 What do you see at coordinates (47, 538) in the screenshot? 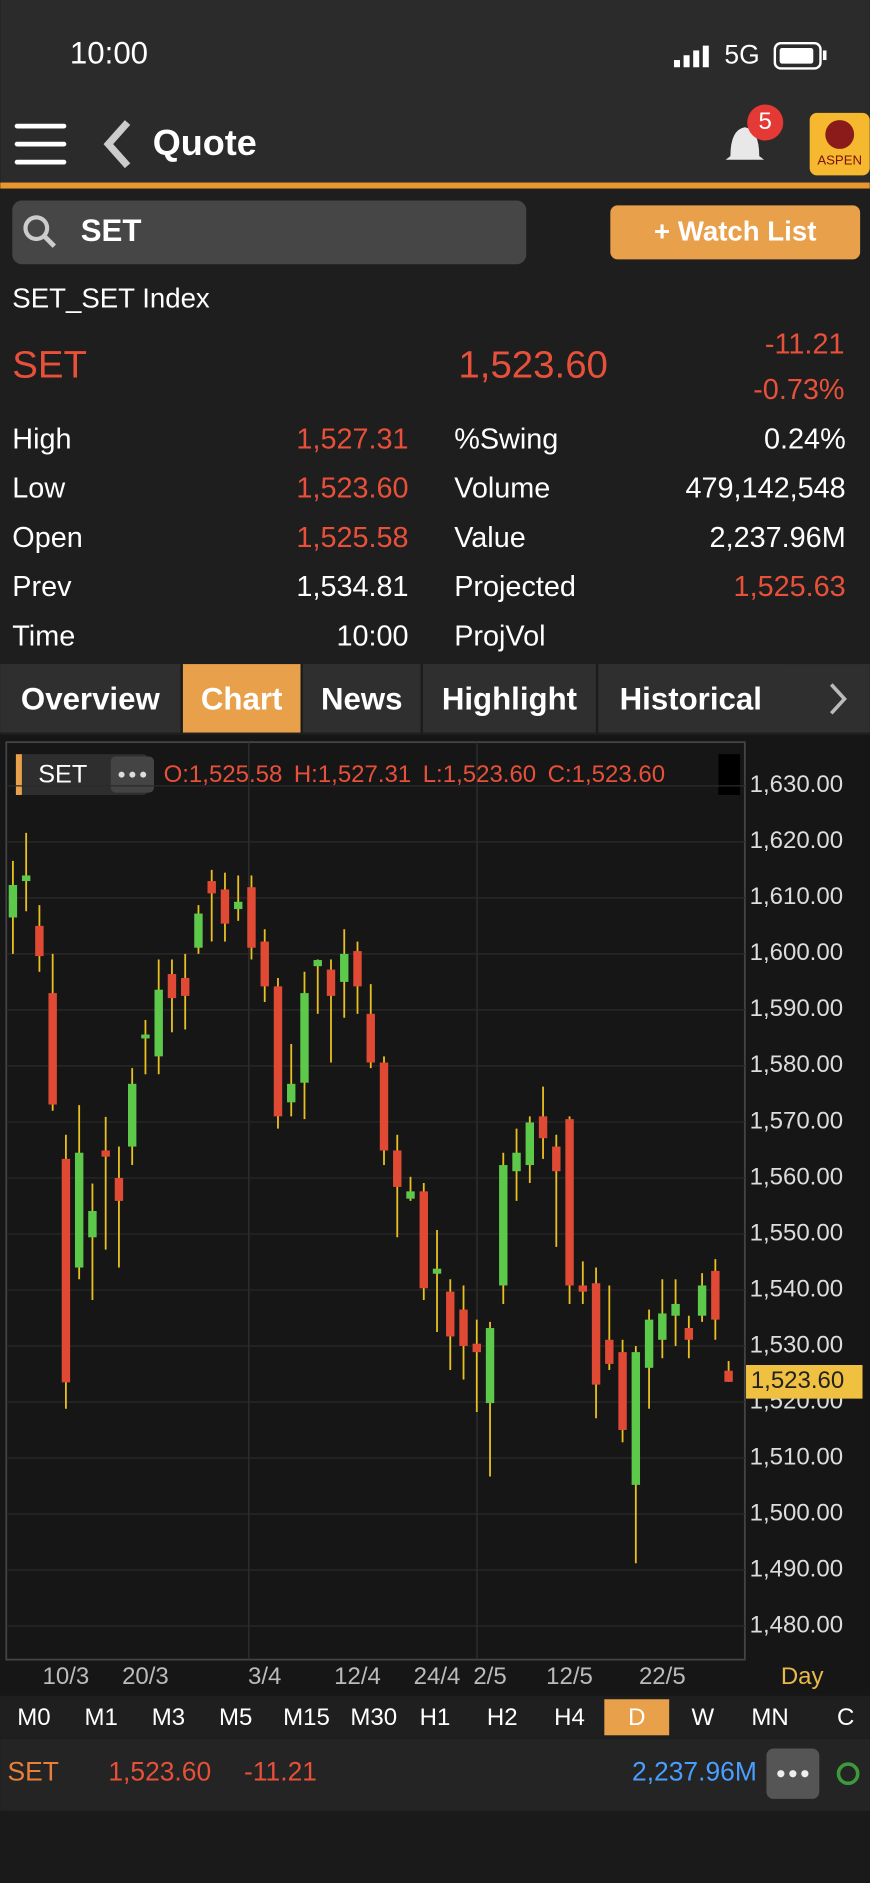
I see `stat-label: Open` at bounding box center [47, 538].